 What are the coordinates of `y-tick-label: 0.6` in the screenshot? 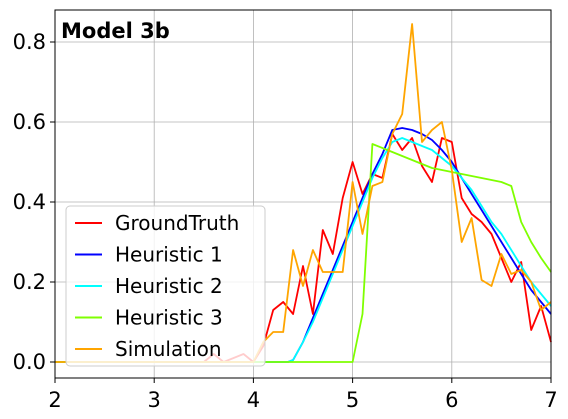 It's located at (29, 122).